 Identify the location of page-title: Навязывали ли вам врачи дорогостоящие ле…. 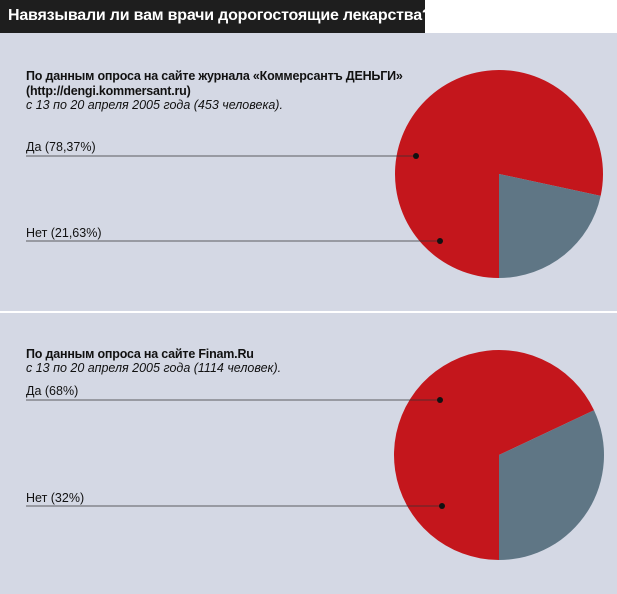
(220, 15).